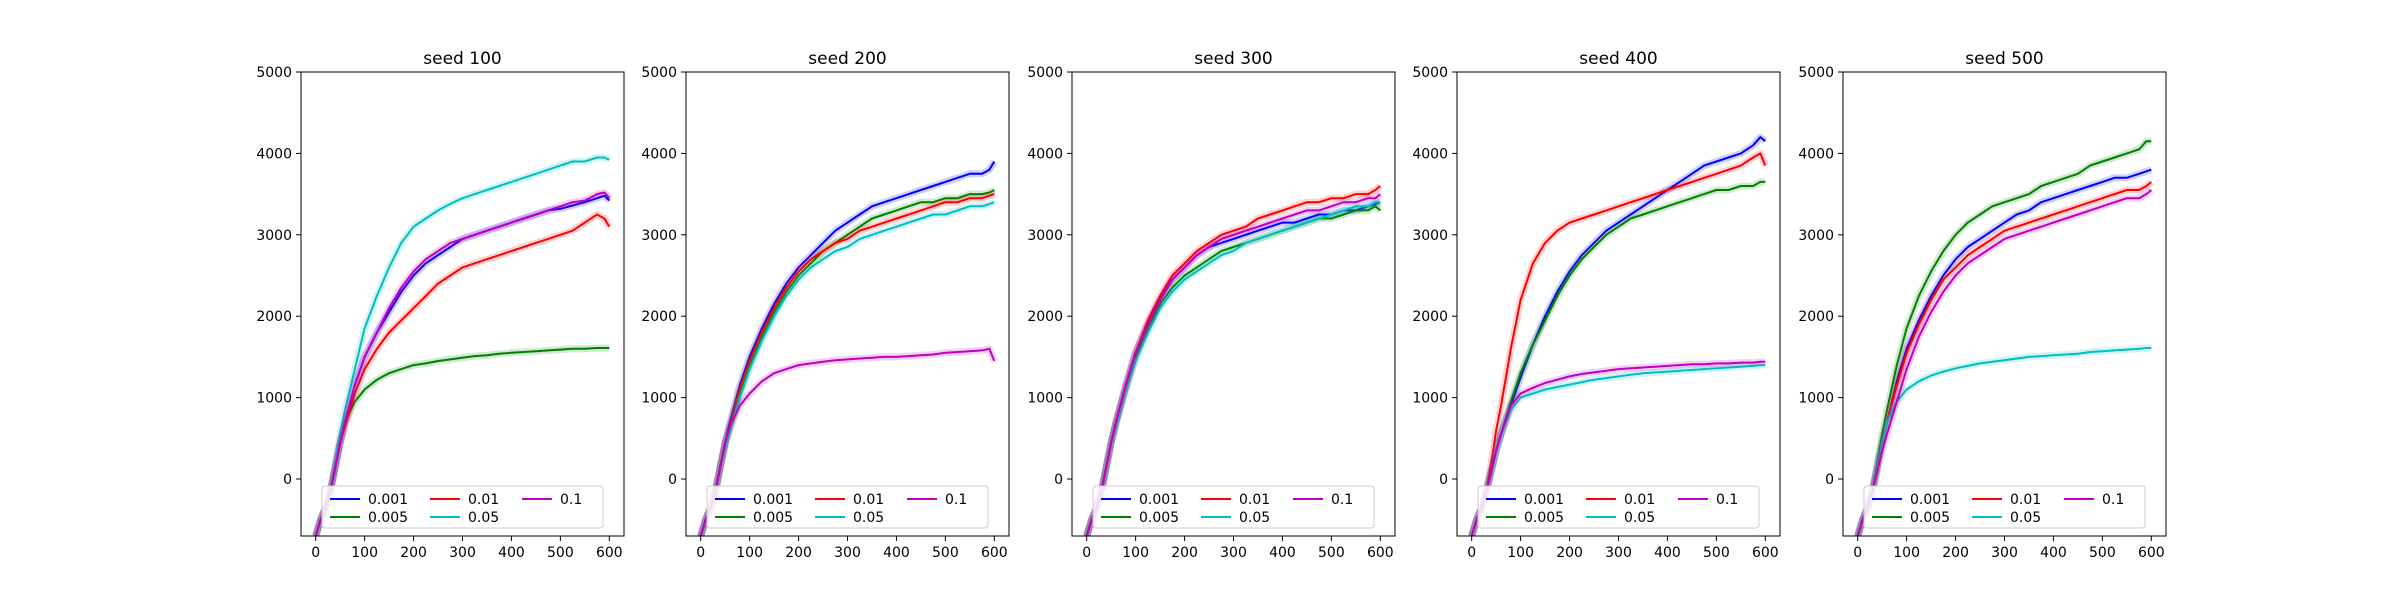  Describe the element at coordinates (462, 362) in the screenshot. I see `series-band-0.1` at that location.